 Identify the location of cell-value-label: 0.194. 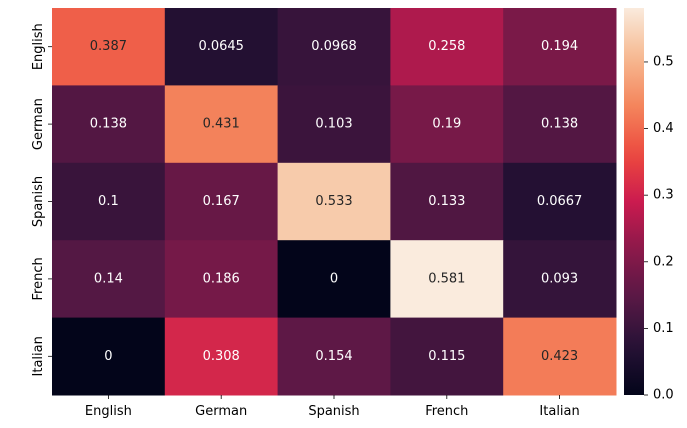
(559, 46).